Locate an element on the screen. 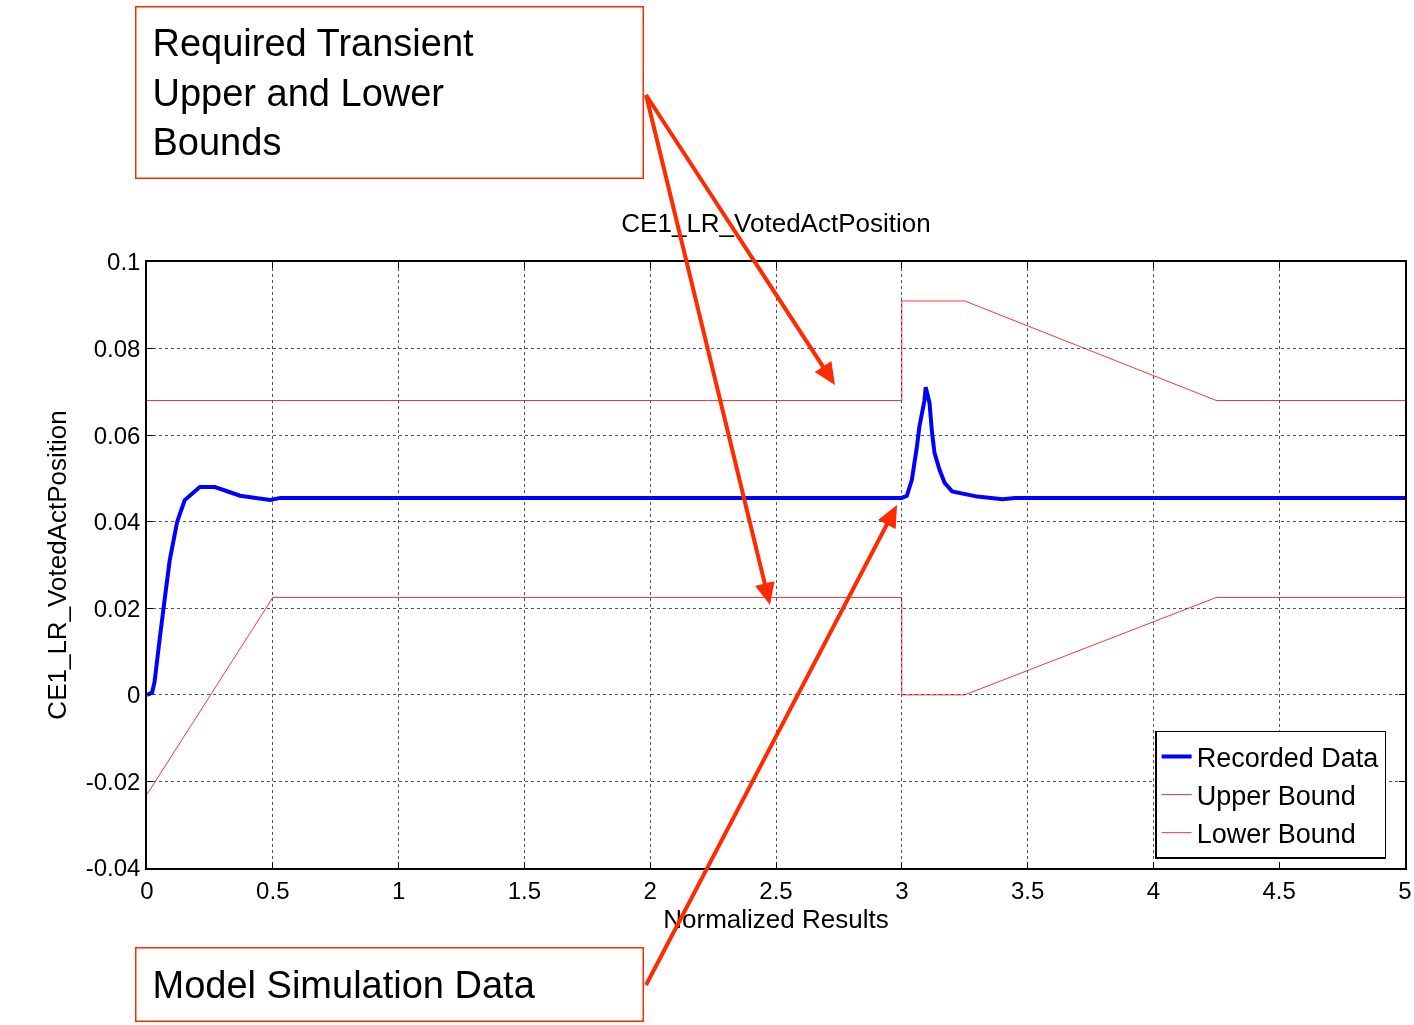 This screenshot has width=1414, height=1025. y-tick-label: -0.04 is located at coordinates (113, 868).